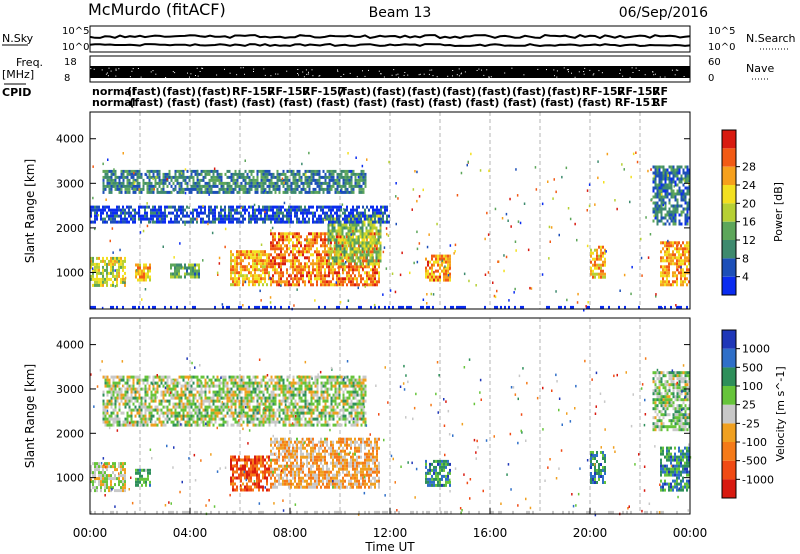 This screenshot has height=554, width=800. What do you see at coordinates (16, 92) in the screenshot?
I see `cpid-label: CPID` at bounding box center [16, 92].